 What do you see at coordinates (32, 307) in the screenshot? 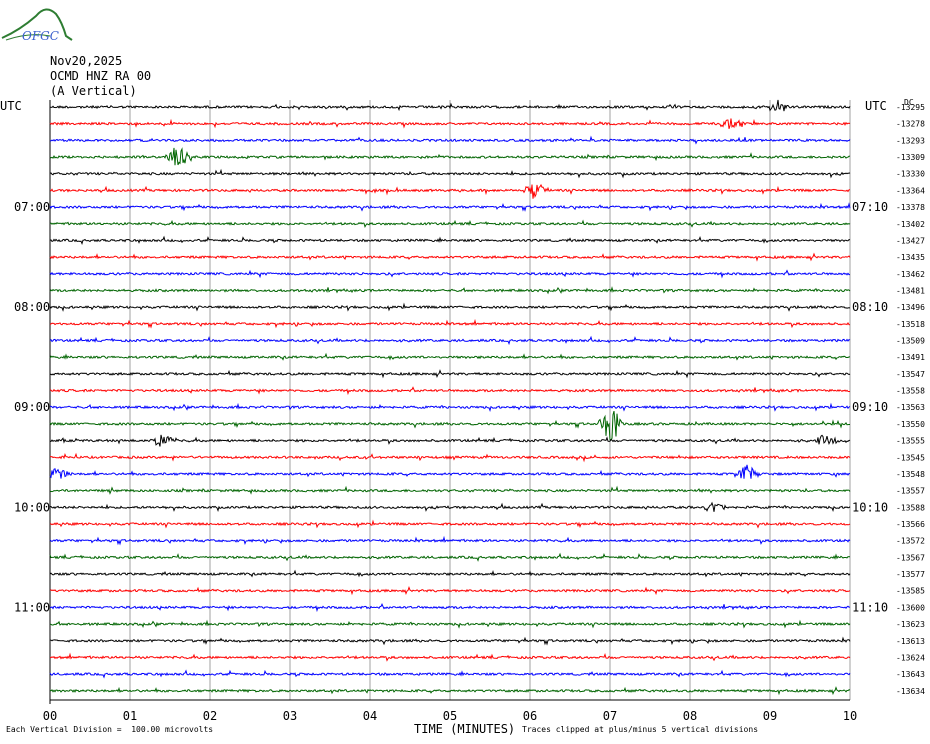
I see `left-hour-label: 08:00` at bounding box center [32, 307].